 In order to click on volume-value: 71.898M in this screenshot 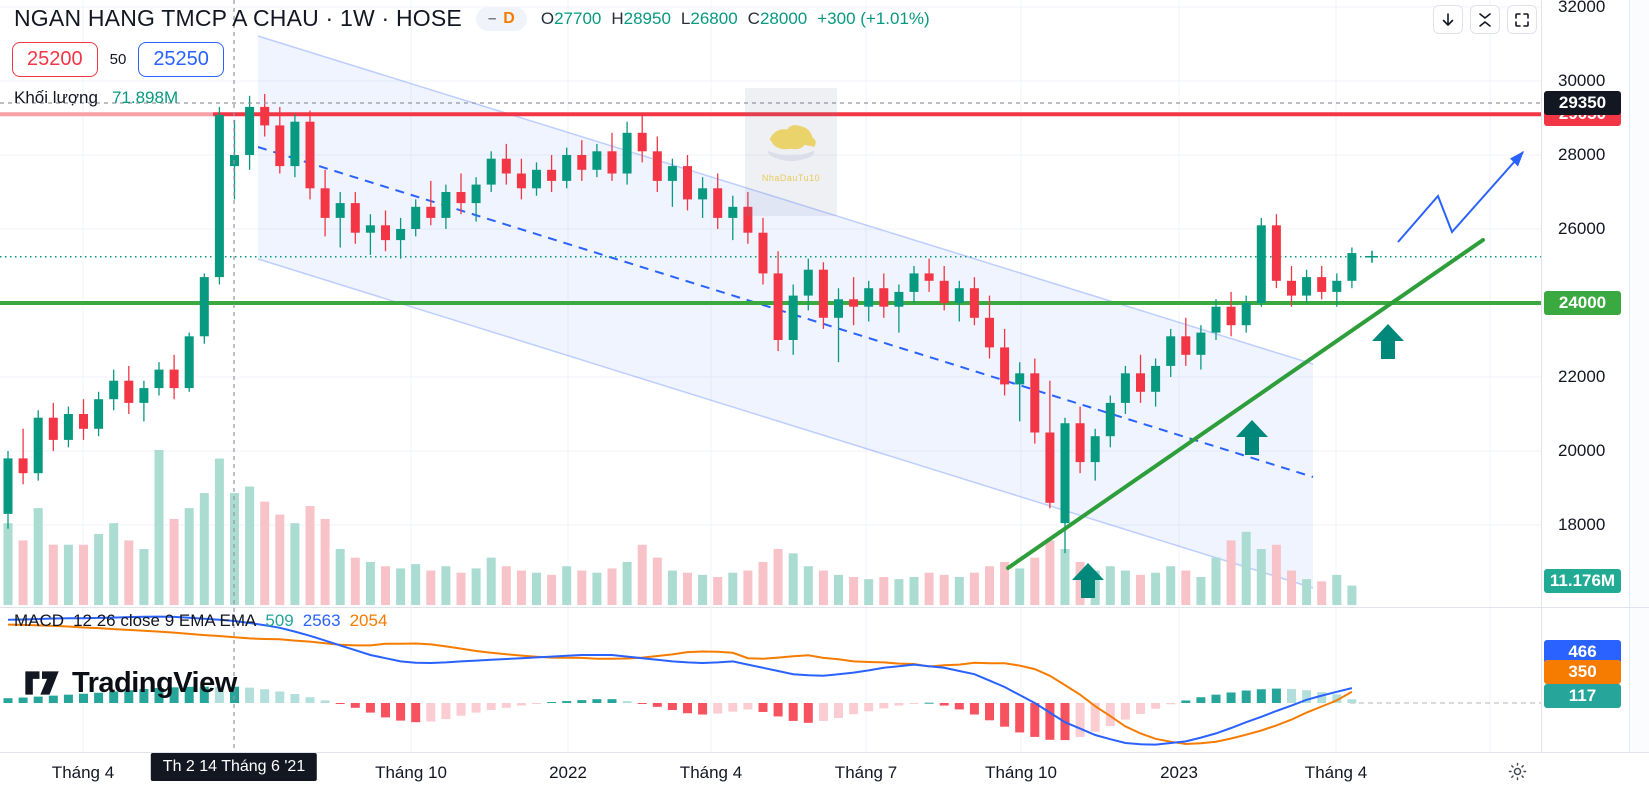, I will do `click(145, 97)`.